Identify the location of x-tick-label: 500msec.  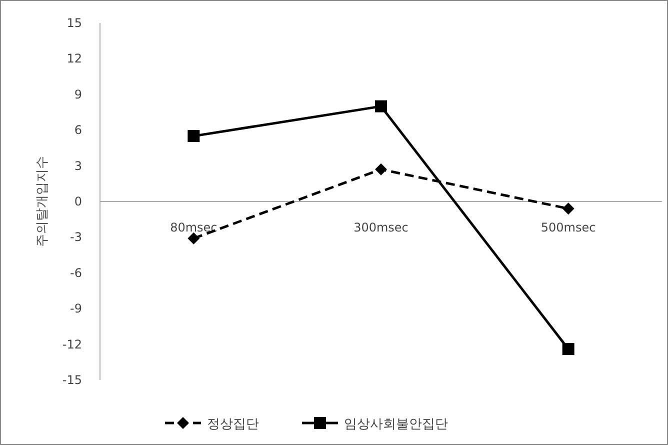
(568, 227).